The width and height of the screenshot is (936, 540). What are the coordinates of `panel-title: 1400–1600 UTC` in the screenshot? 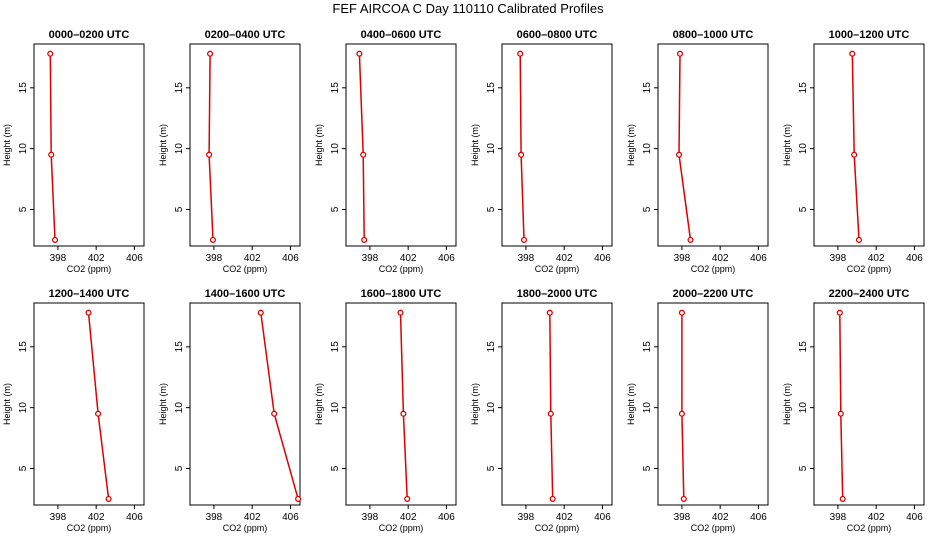 It's located at (245, 294).